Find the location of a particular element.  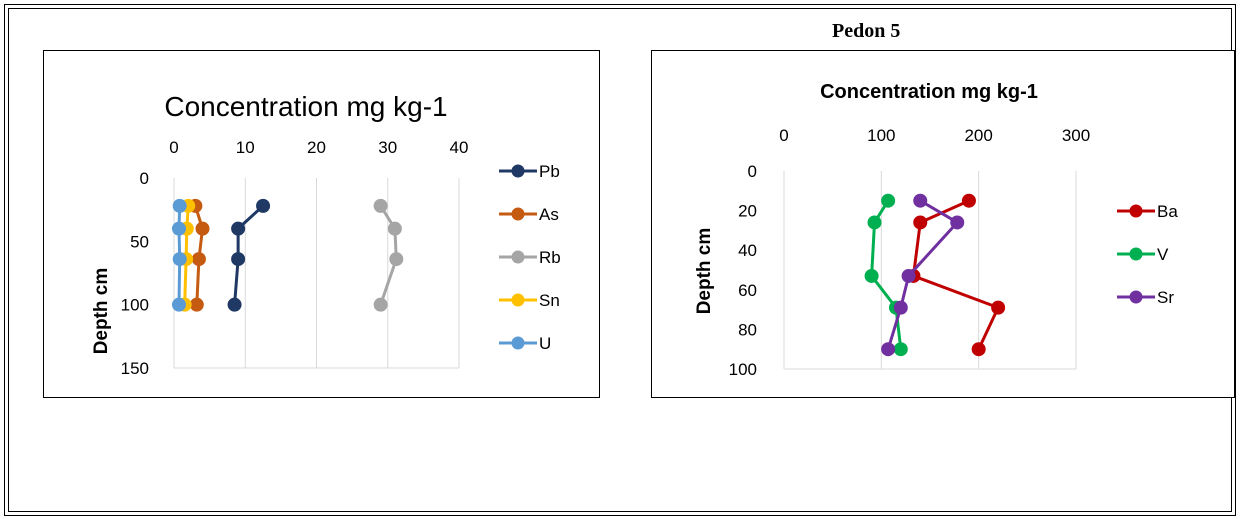

legend-marker-rb is located at coordinates (518, 257).